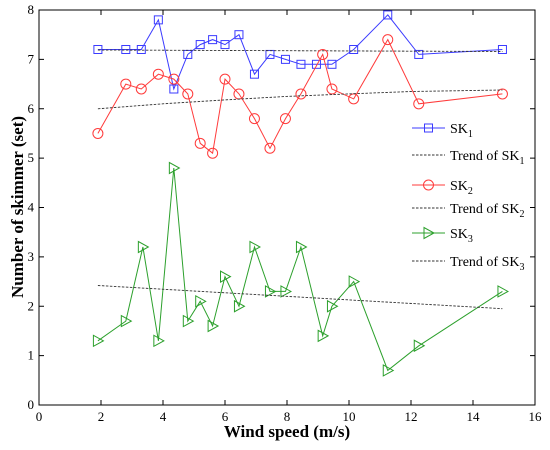  Describe the element at coordinates (101, 416) in the screenshot. I see `x-tick-label: 2` at that location.